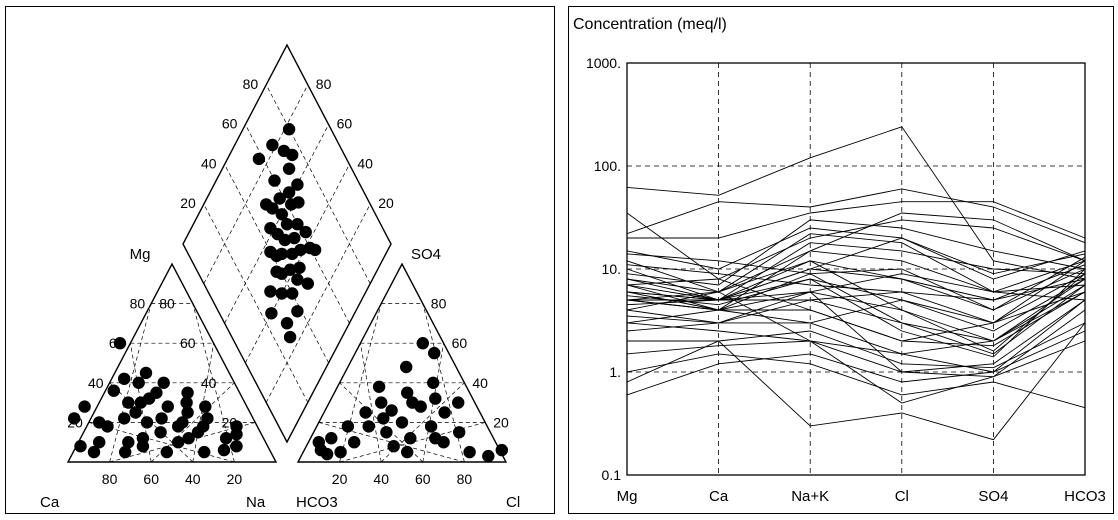  I want to click on anion-bottom-right-label: Cl, so click(513, 502).